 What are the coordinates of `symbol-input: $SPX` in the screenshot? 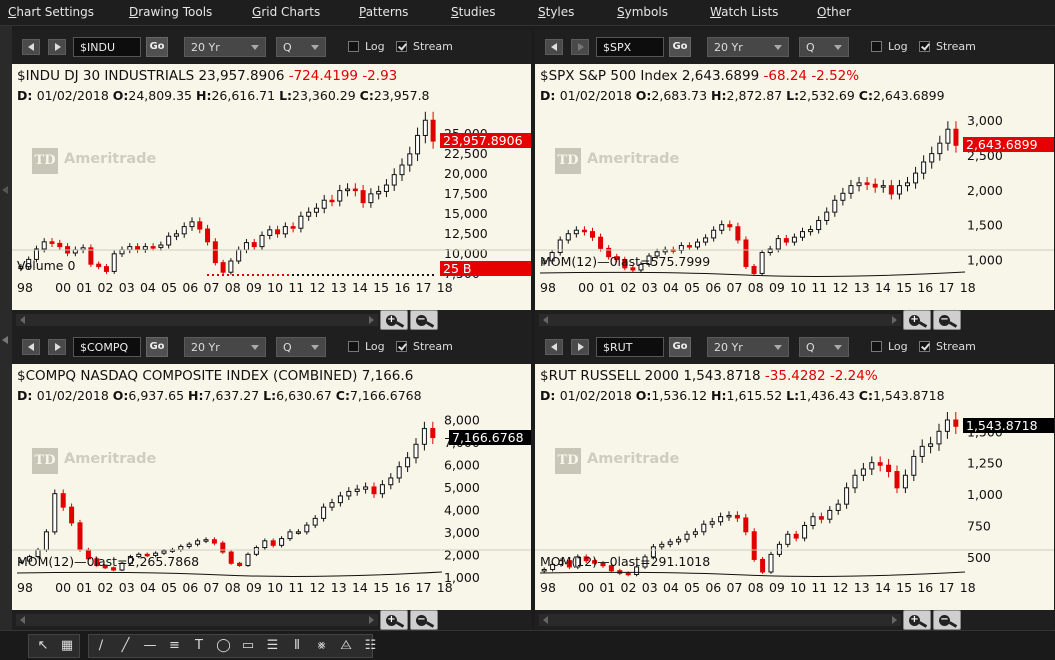 It's located at (630, 47).